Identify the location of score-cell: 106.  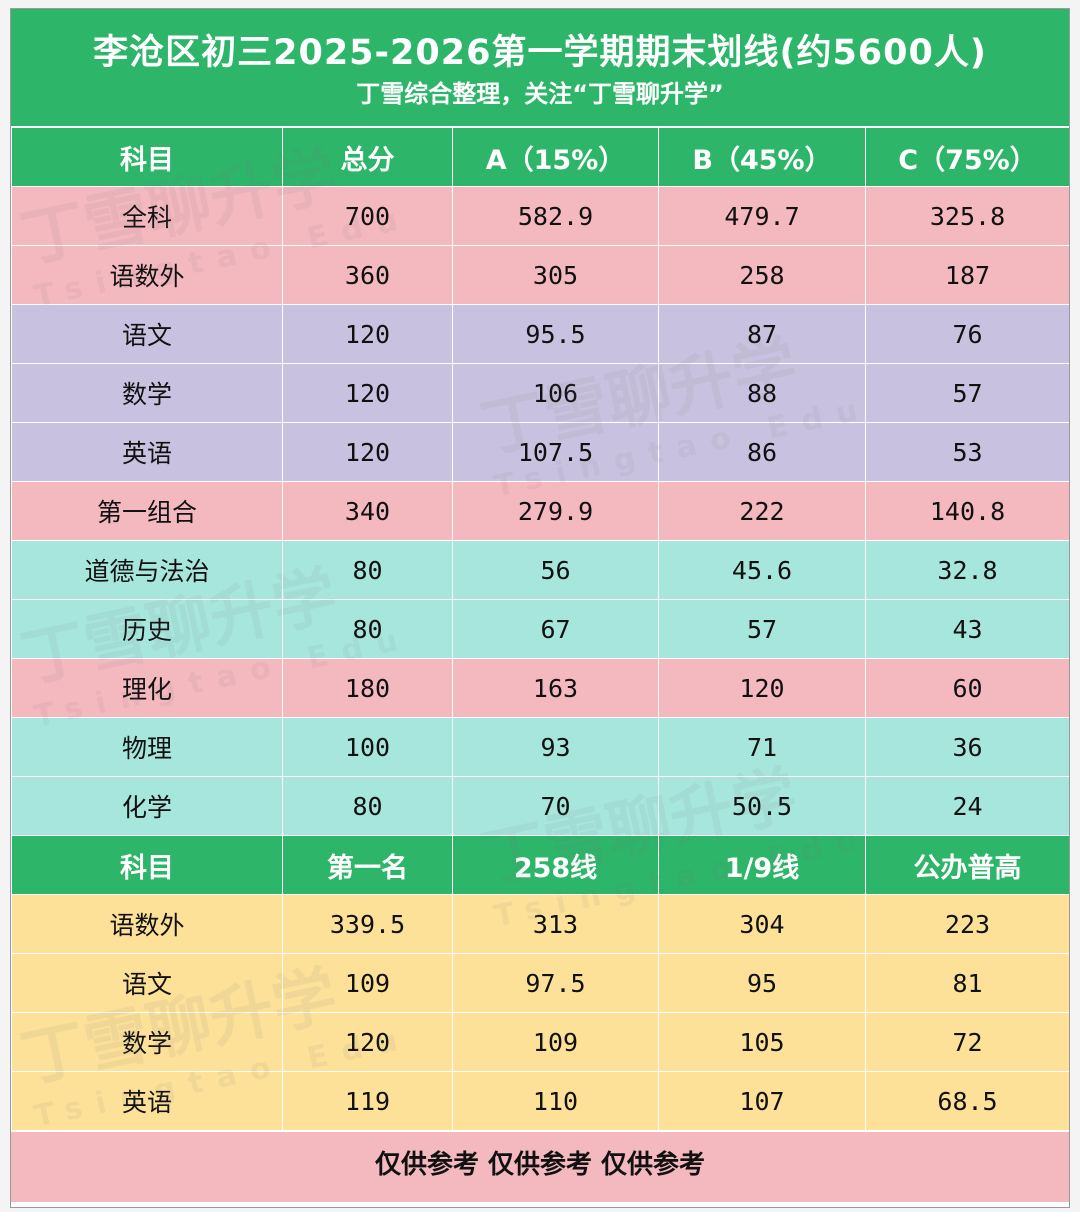
(555, 393).